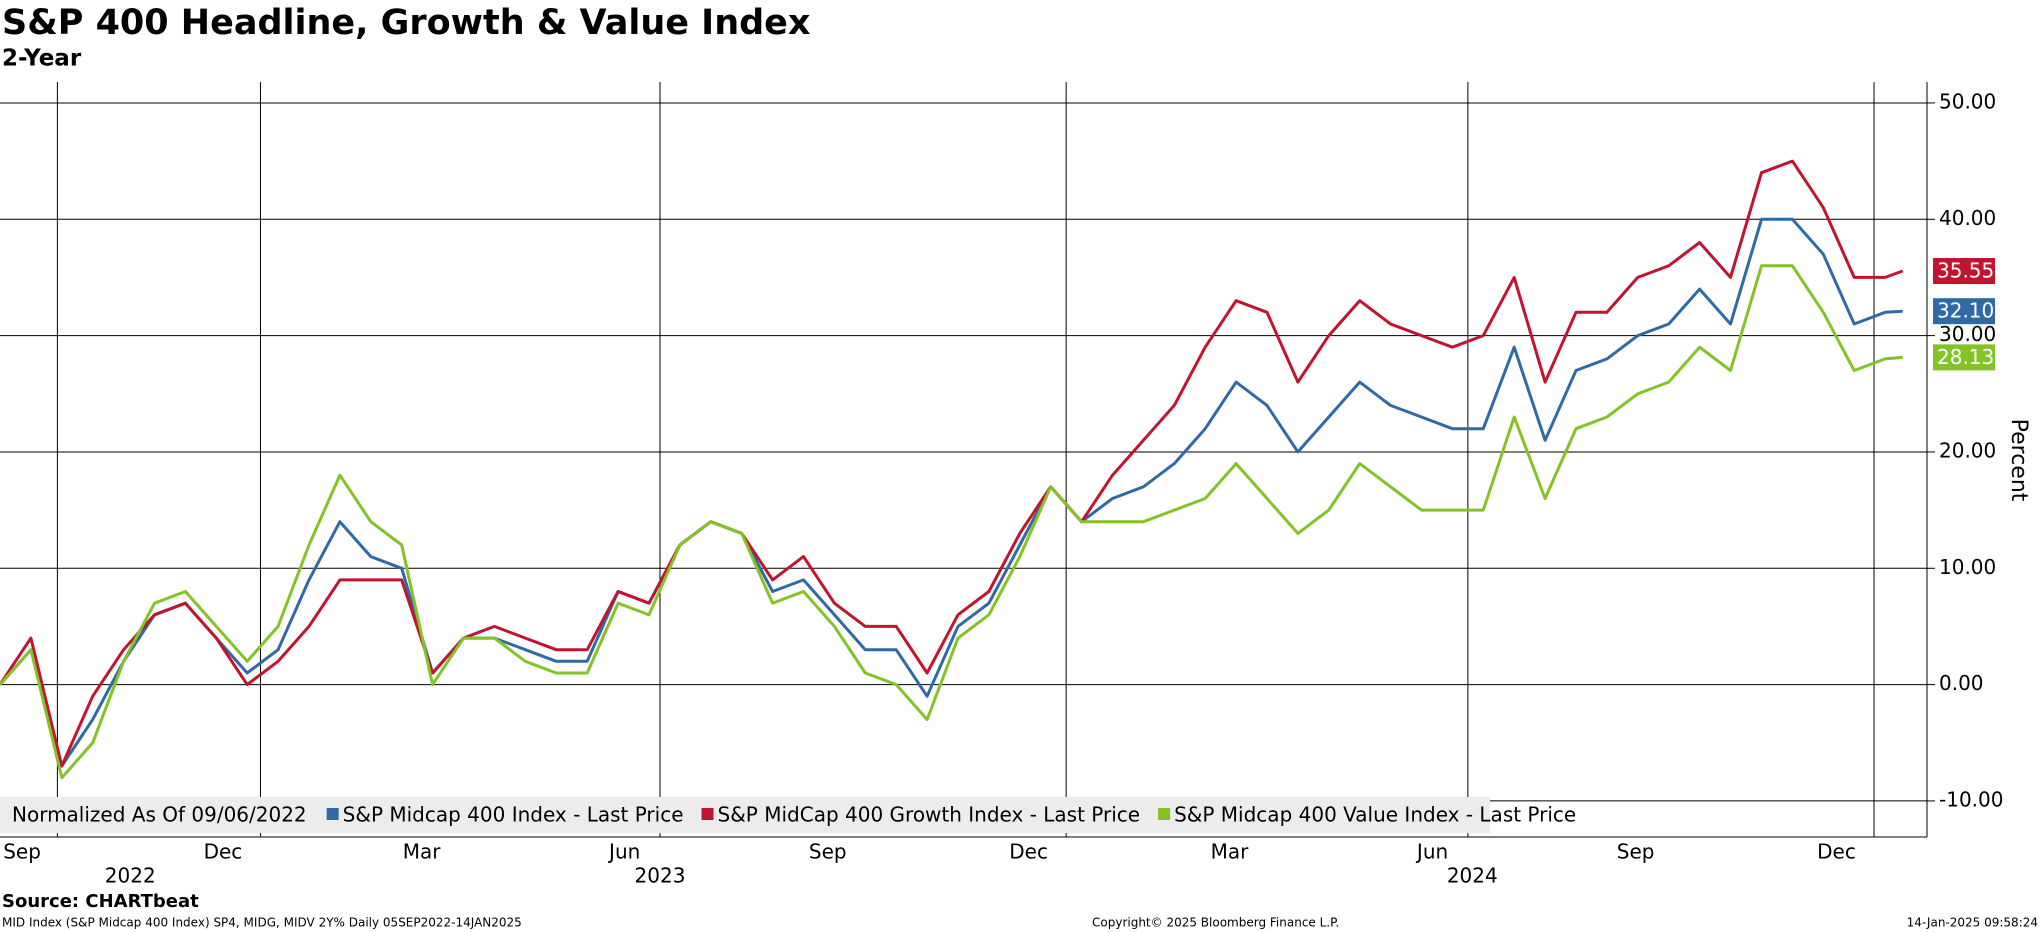  I want to click on y-tick-label: 30.00, so click(1967, 334).